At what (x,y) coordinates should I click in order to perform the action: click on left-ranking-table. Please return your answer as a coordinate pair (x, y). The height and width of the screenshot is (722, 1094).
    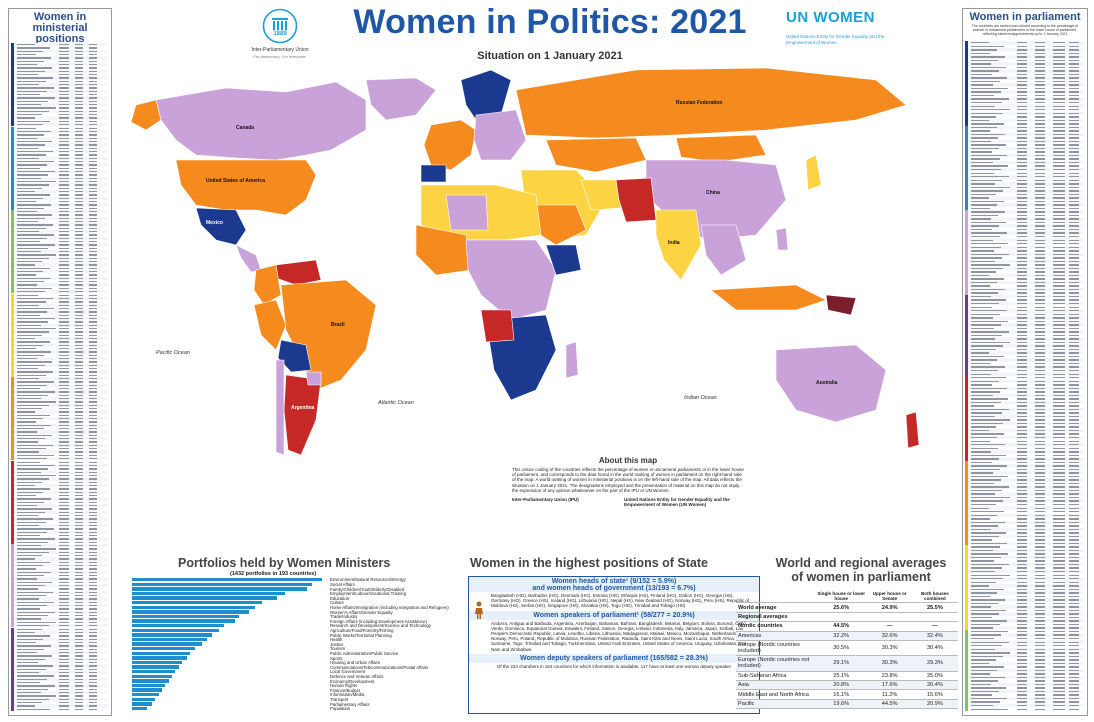
    Looking at the image, I should click on (59, 377).